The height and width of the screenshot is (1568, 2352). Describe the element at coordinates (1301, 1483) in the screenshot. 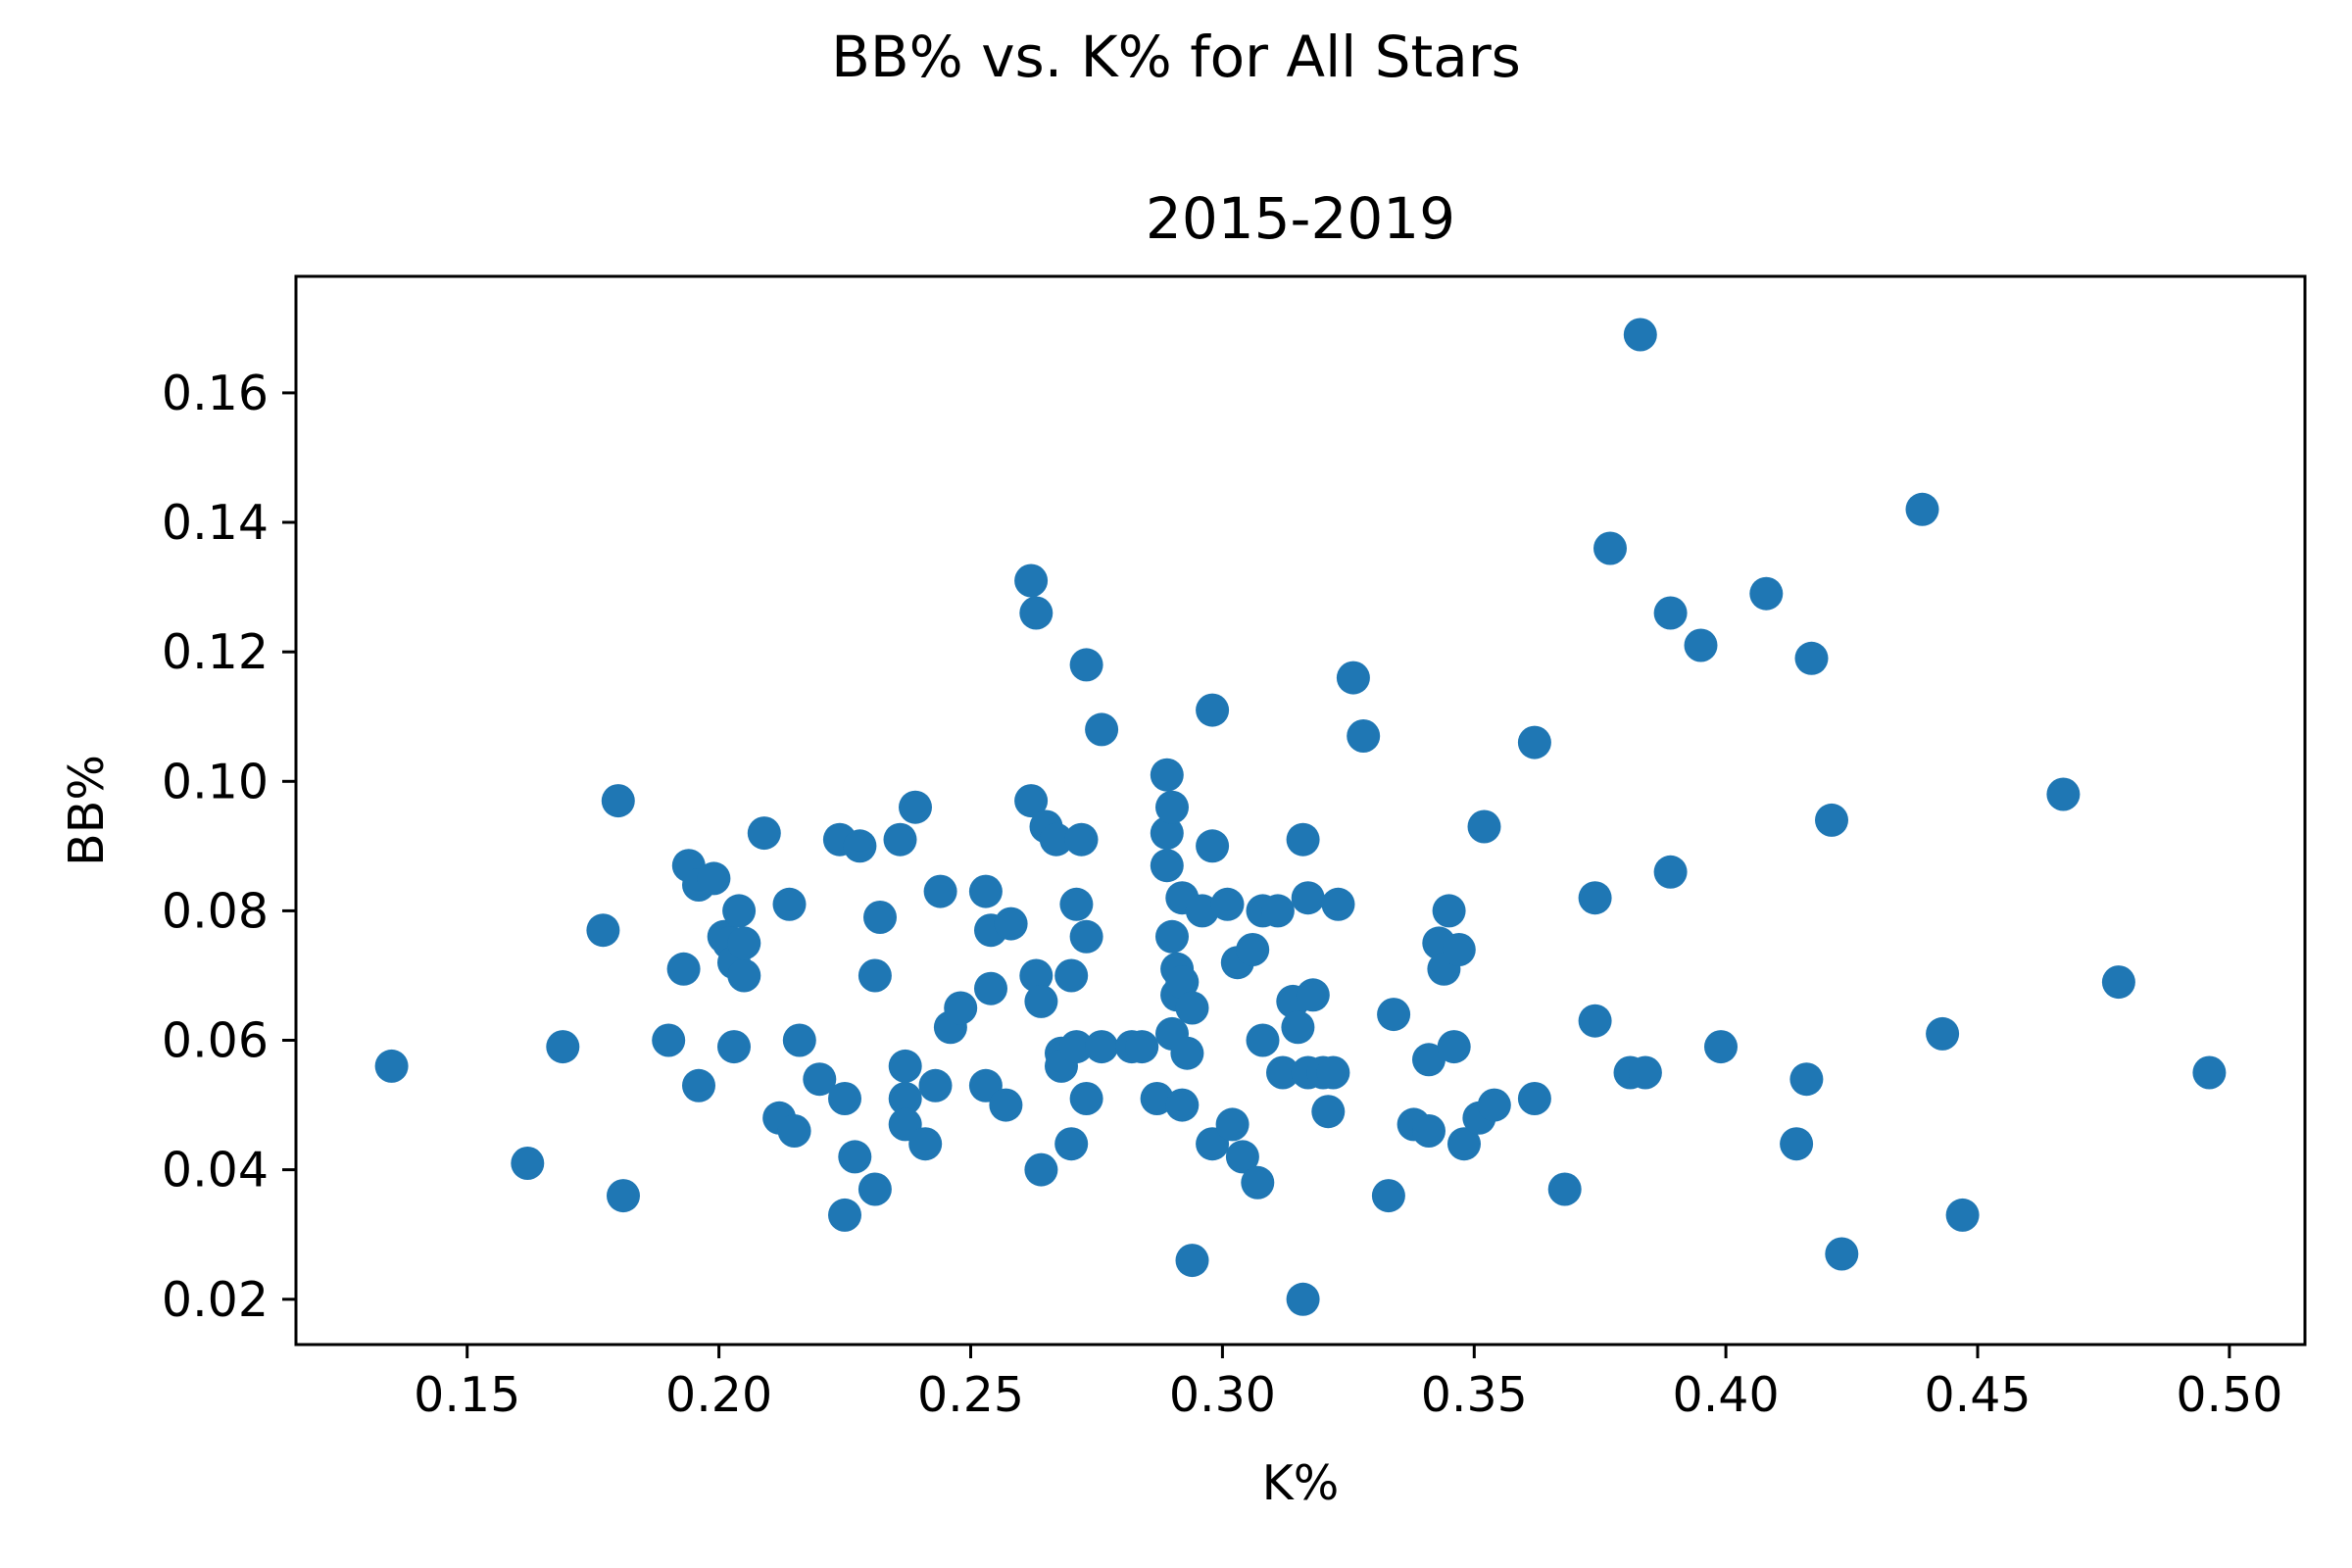

I see `x-axis-label: K%` at that location.